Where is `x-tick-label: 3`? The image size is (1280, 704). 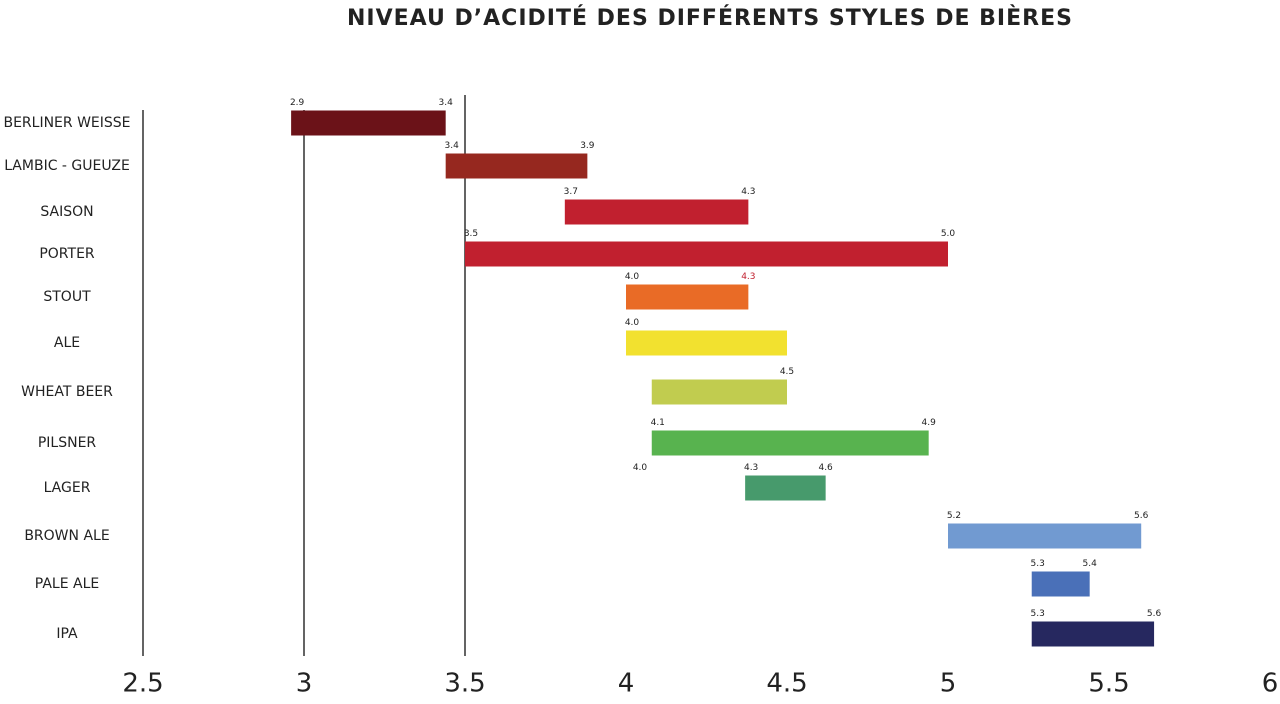
x-tick-label: 3 is located at coordinates (304, 684).